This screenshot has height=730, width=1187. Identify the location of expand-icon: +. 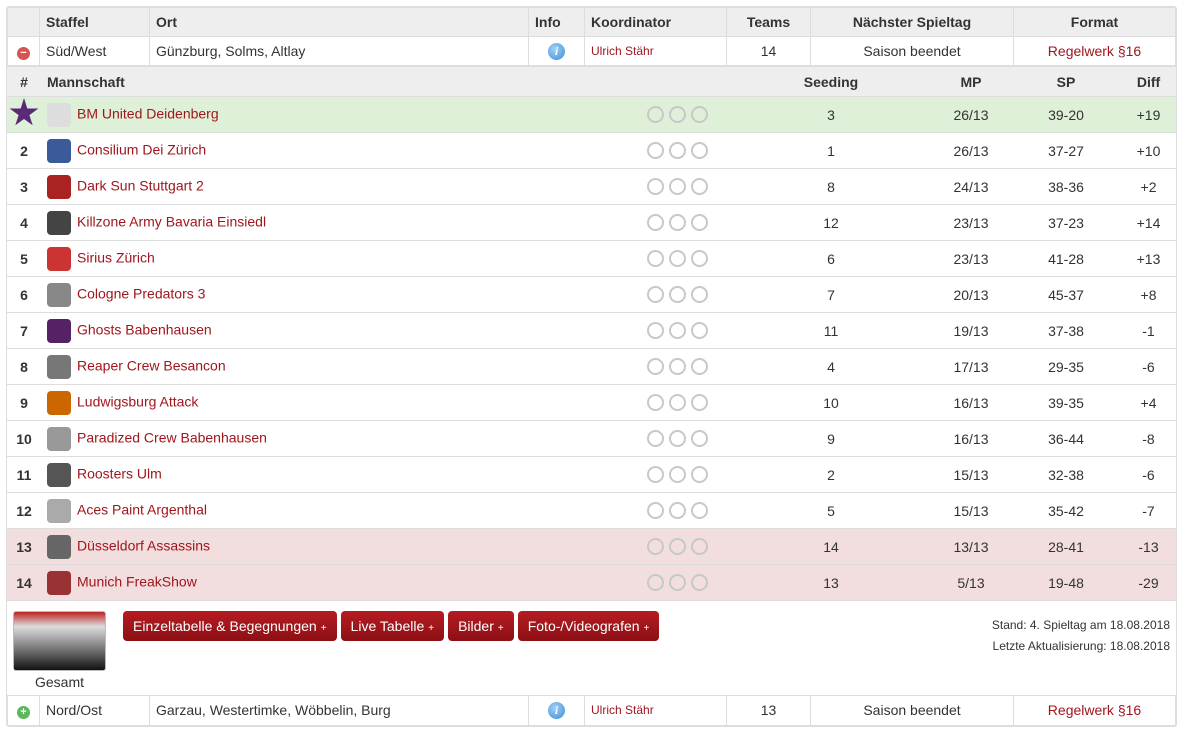
(23, 712).